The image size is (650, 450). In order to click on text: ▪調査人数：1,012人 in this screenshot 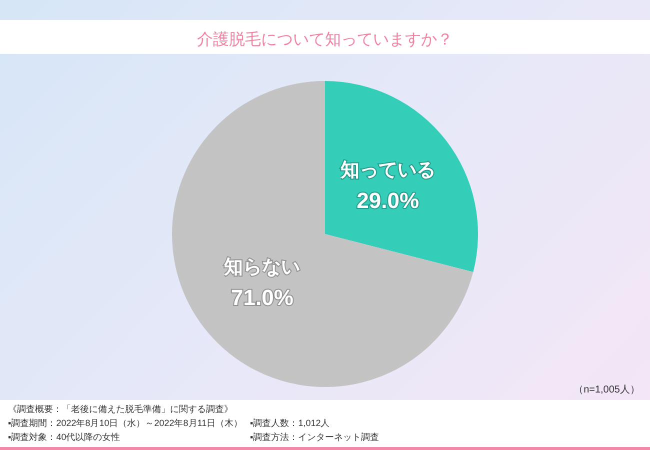, I will do `click(290, 423)`.